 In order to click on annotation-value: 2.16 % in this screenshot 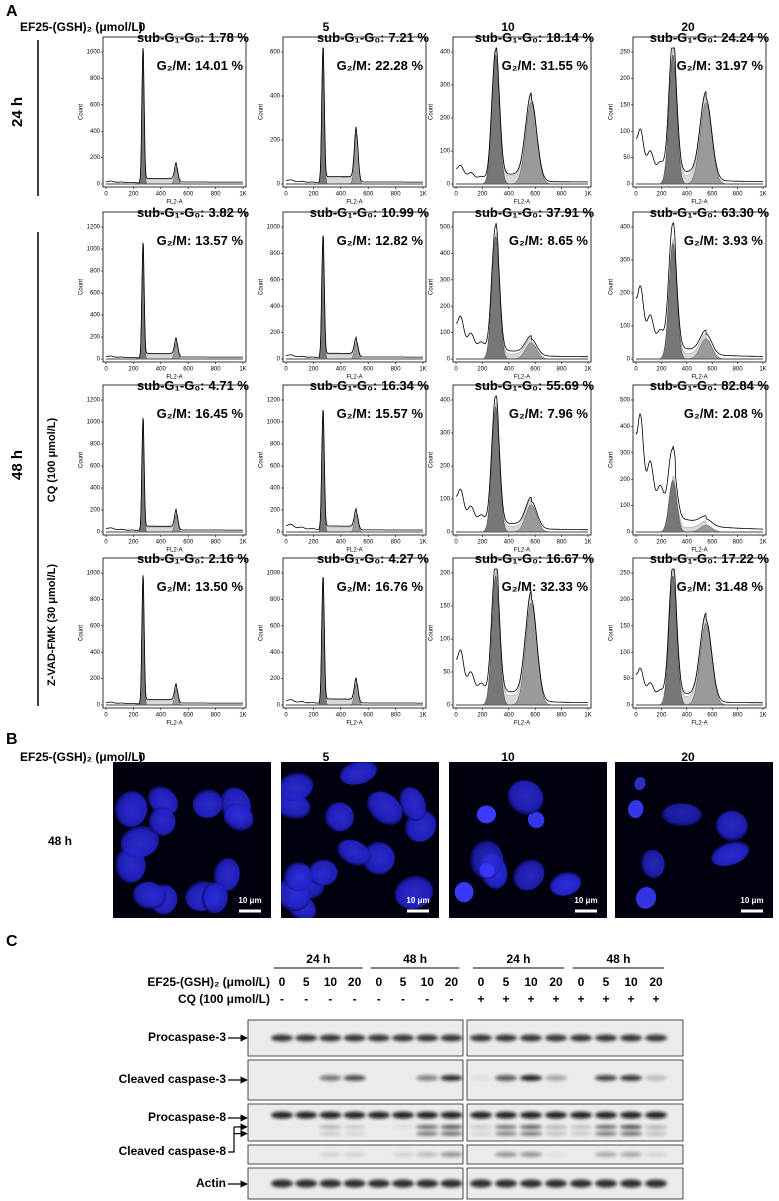, I will do `click(229, 558)`.